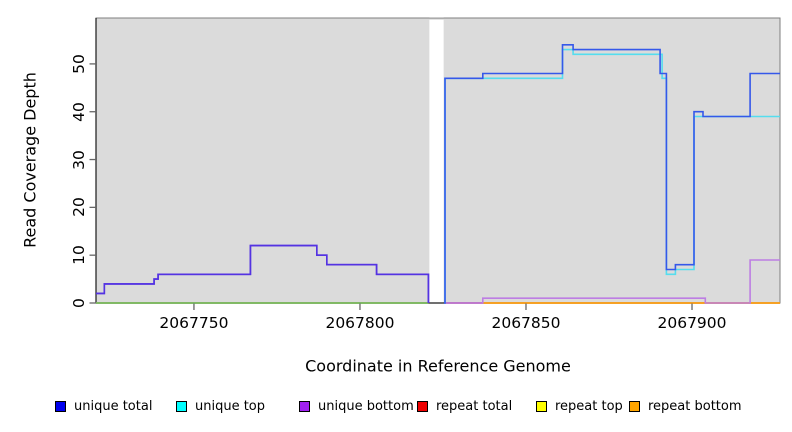 This screenshot has height=432, width=792. I want to click on legend-item-unique-total: unique total, so click(103, 406).